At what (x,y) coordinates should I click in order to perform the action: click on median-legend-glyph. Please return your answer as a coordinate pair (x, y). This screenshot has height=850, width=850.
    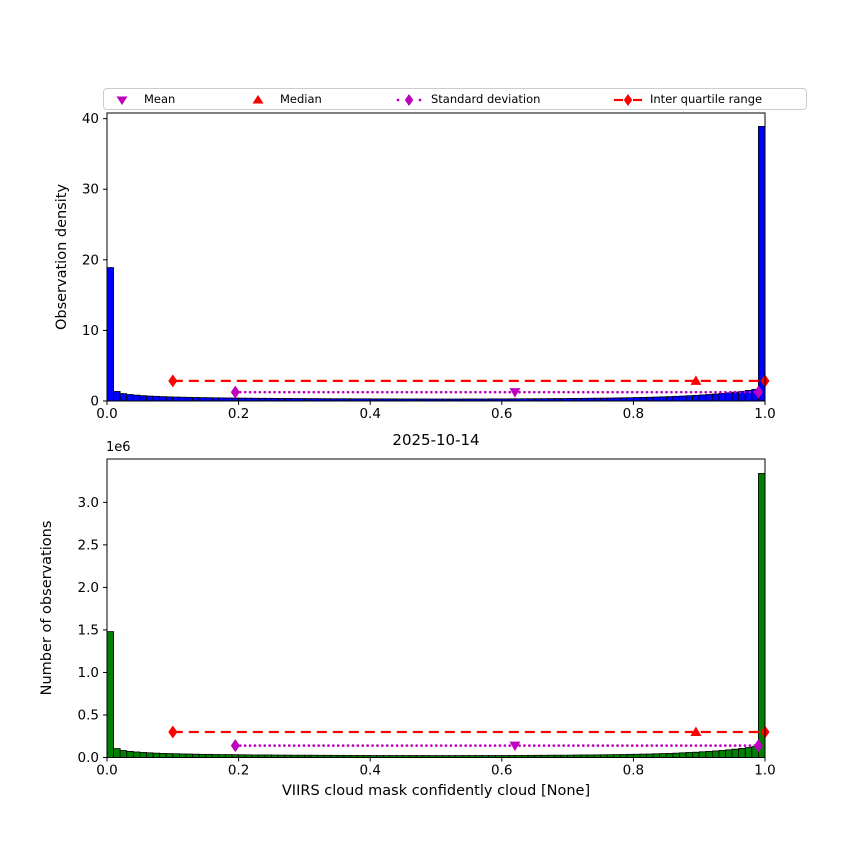
    Looking at the image, I should click on (258, 99).